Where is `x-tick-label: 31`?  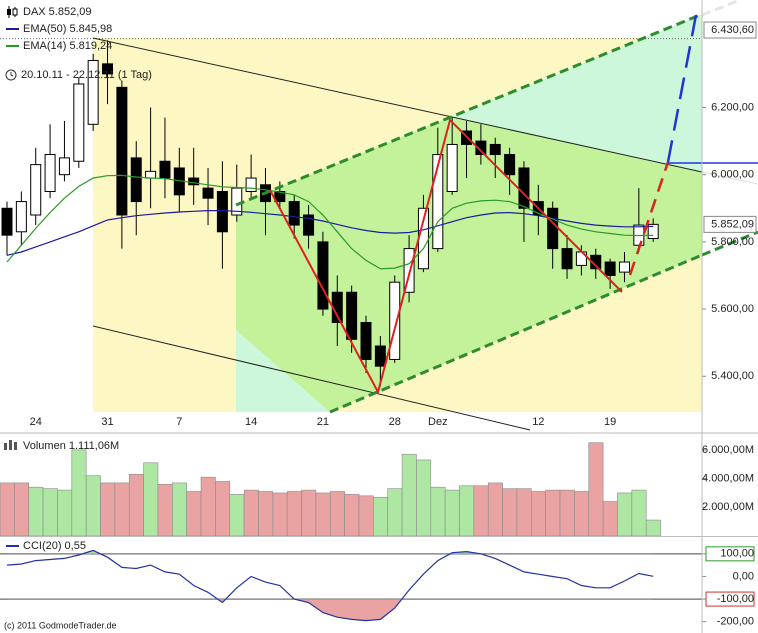 x-tick-label: 31 is located at coordinates (107, 422).